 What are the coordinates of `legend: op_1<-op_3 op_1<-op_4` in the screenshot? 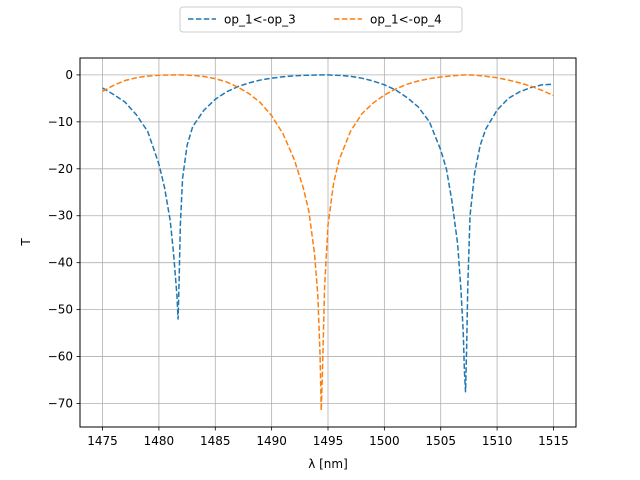 It's located at (321, 19).